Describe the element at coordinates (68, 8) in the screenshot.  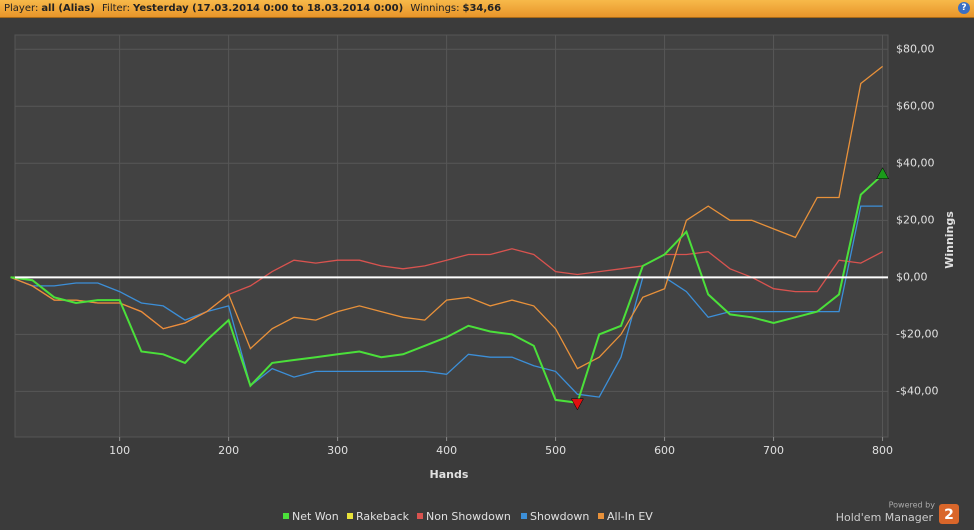
I see `player: all (Alias)` at that location.